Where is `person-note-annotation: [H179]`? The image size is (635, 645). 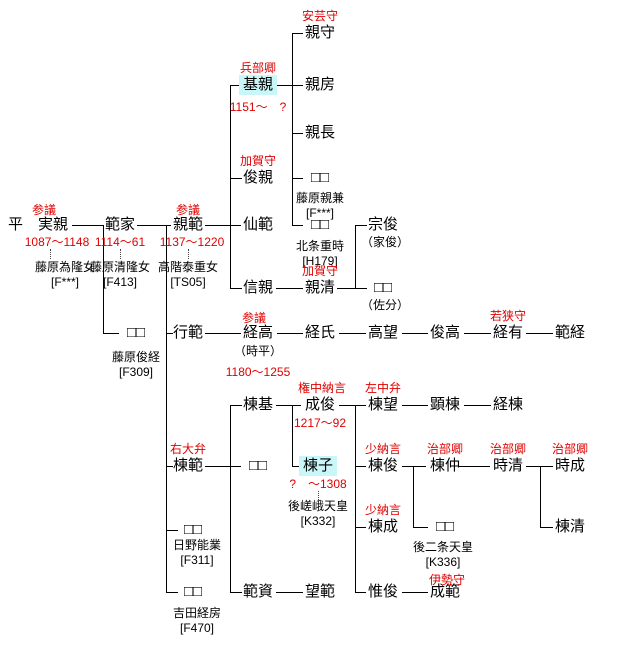 person-note-annotation: [H179] is located at coordinates (320, 261).